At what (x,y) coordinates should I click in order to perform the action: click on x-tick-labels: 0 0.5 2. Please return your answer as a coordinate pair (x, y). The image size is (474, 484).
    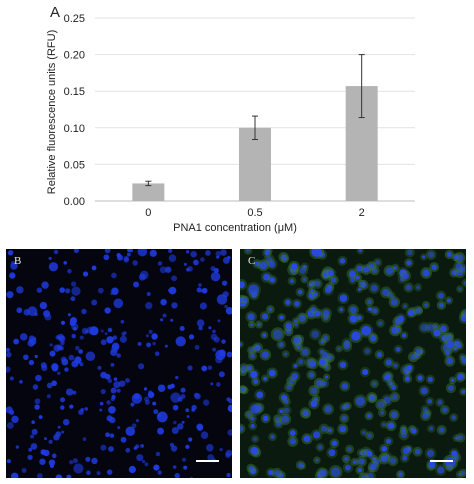
    Looking at the image, I should click on (254, 213).